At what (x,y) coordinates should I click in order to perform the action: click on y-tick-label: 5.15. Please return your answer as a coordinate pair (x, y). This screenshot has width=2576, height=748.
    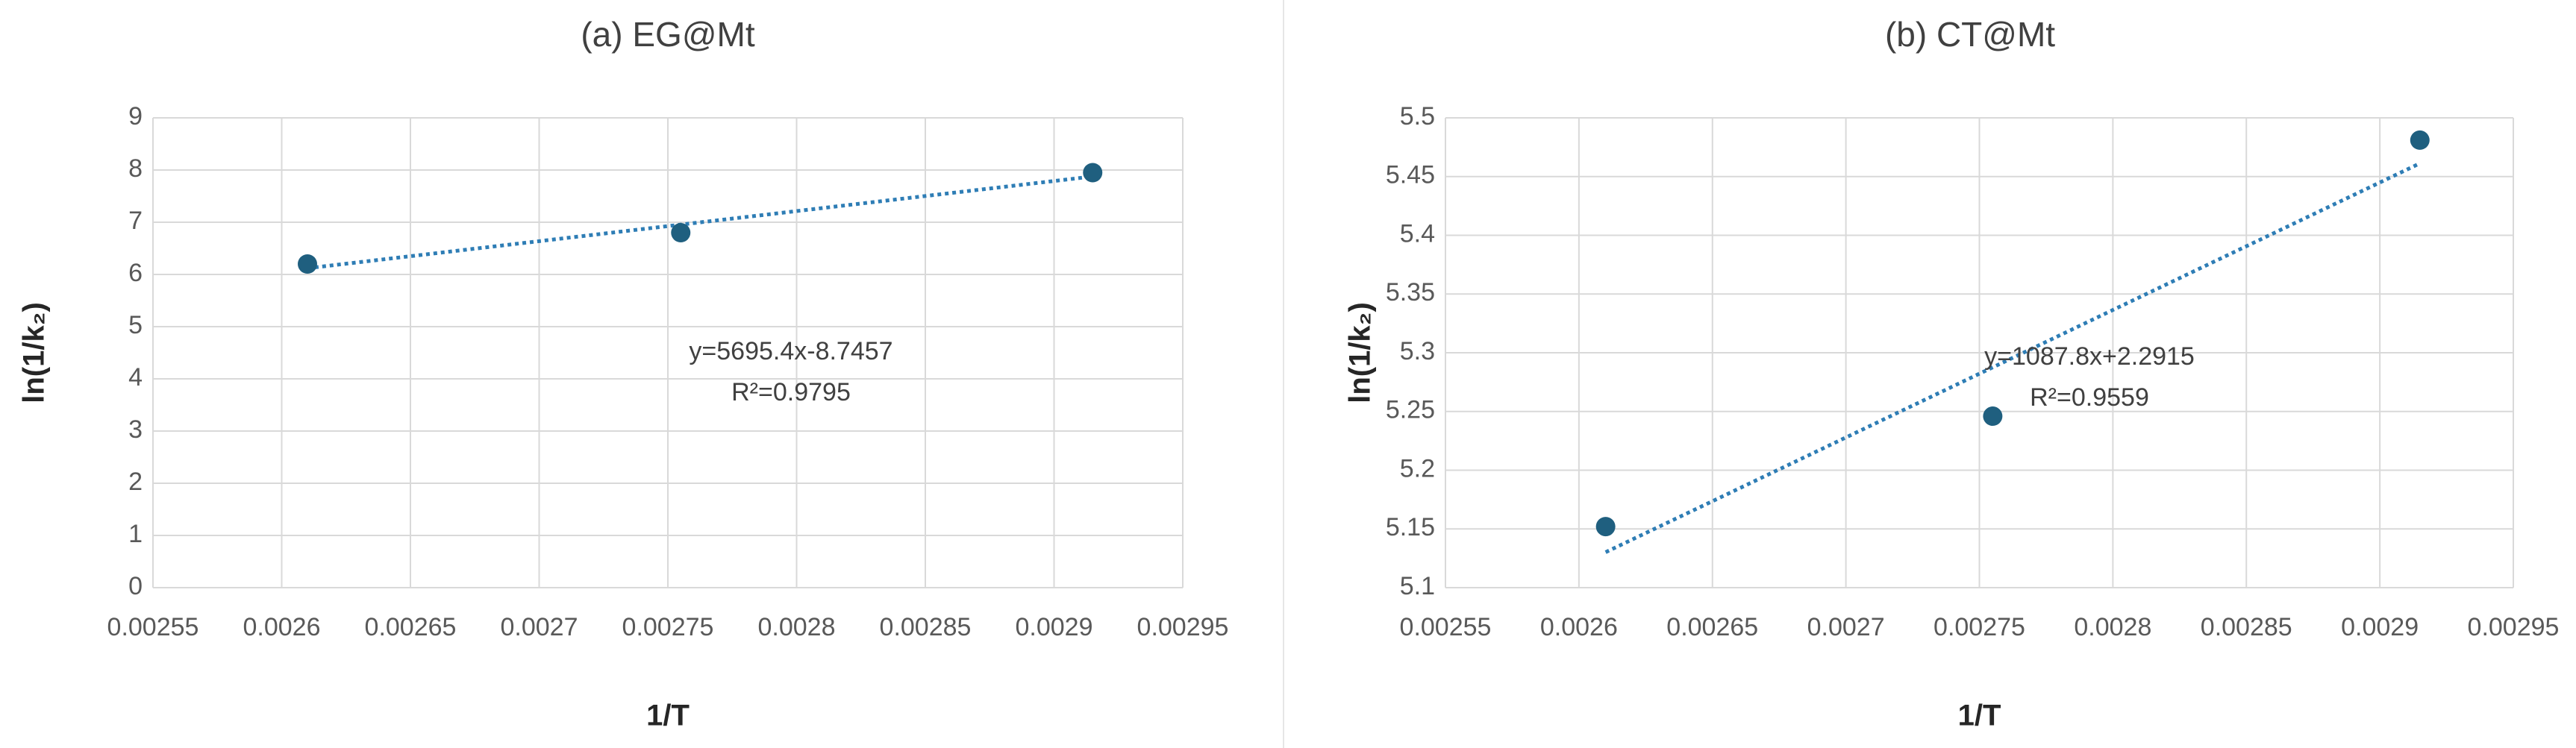
    Looking at the image, I should click on (1410, 527).